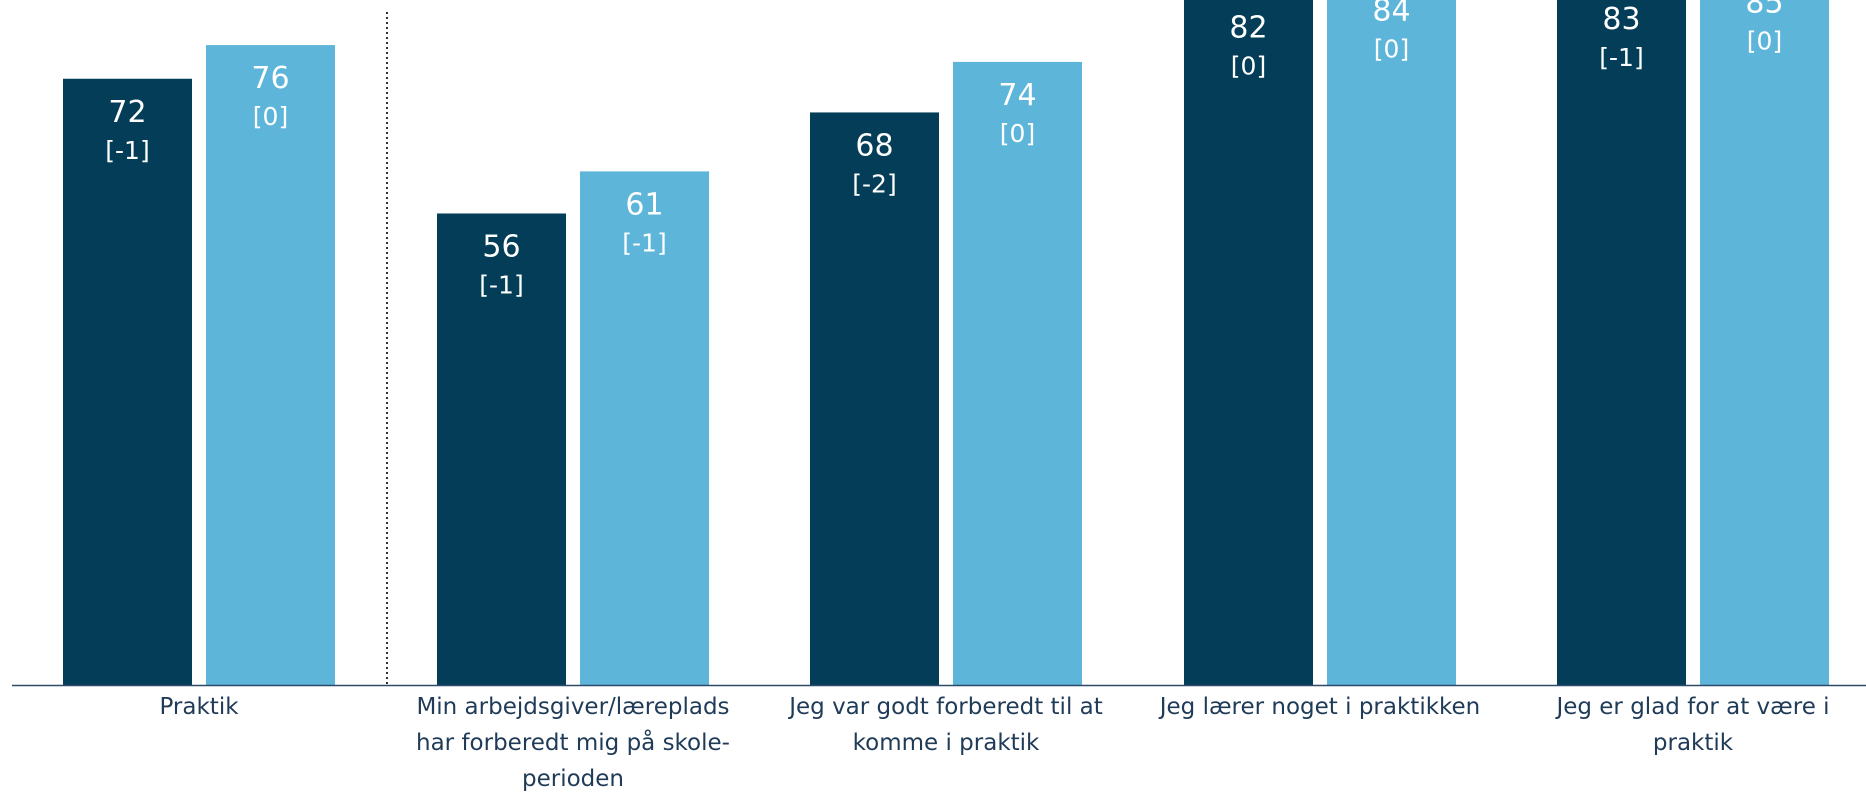 Image resolution: width=1866 pixels, height=797 pixels. Describe the element at coordinates (874, 145) in the screenshot. I see `bar-value-label: 68` at that location.